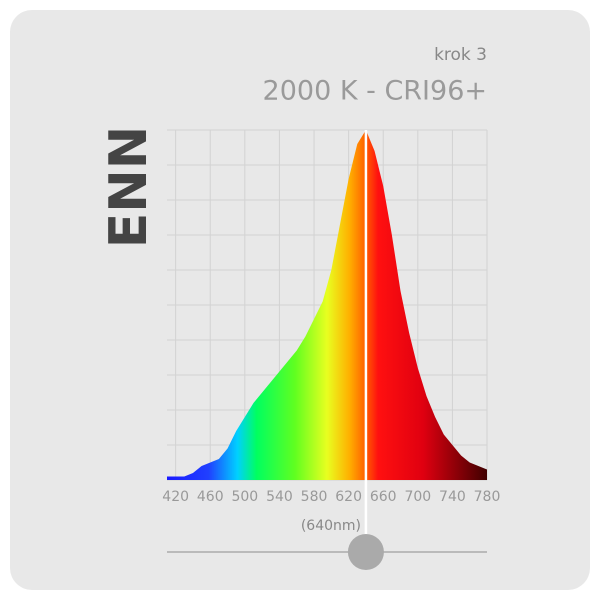  I want to click on x-tick-label: 620, so click(348, 497).